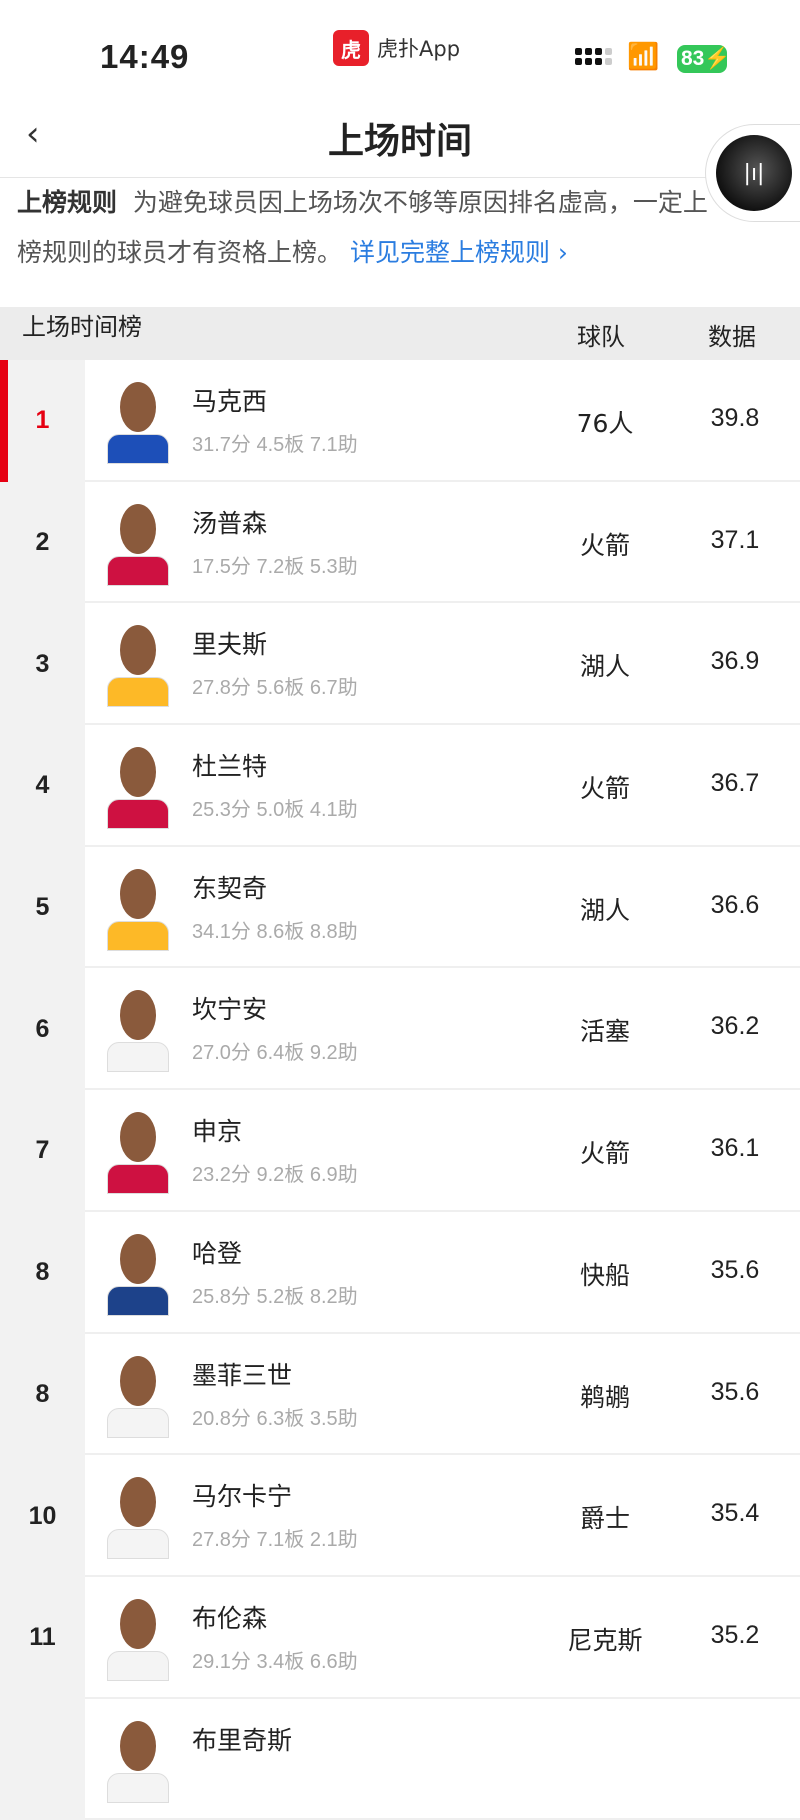 This screenshot has width=800, height=1820. I want to click on player-name: 墨菲三世, so click(242, 1375).